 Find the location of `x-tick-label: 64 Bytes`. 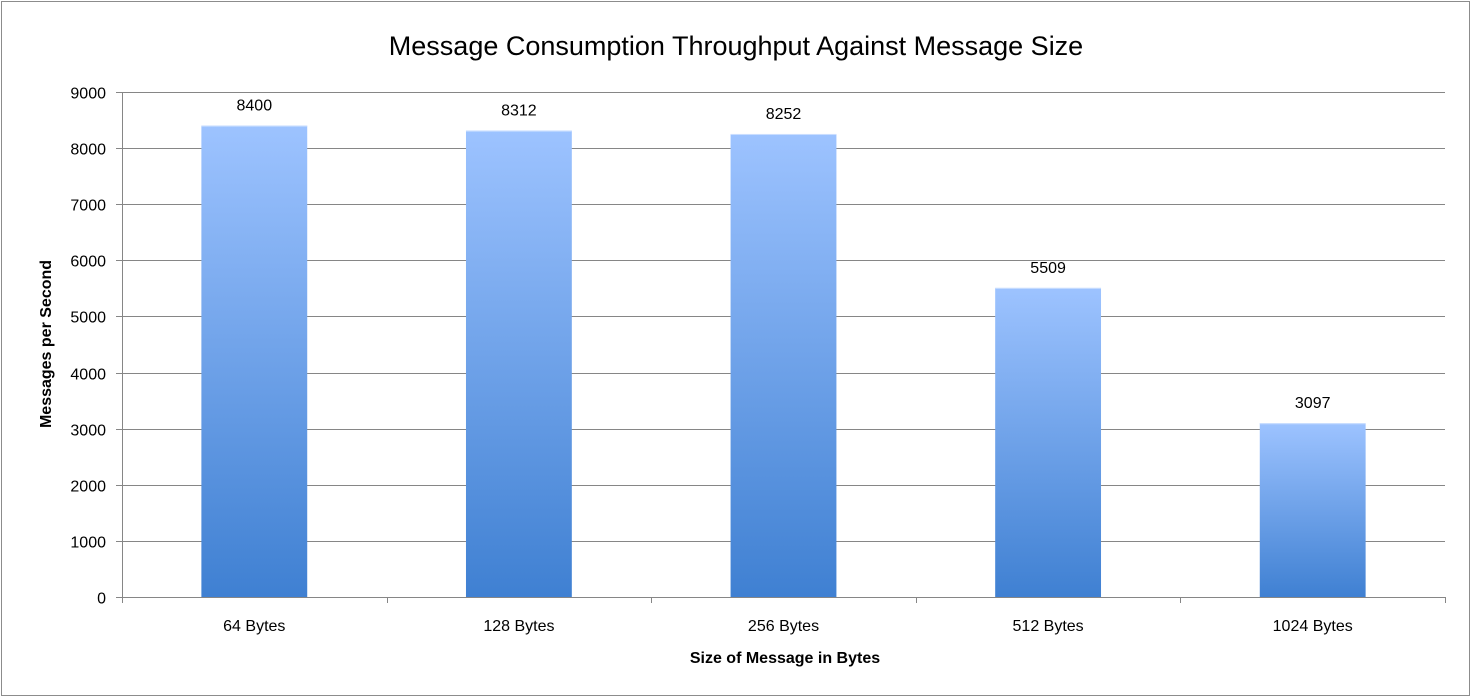

x-tick-label: 64 Bytes is located at coordinates (254, 626).